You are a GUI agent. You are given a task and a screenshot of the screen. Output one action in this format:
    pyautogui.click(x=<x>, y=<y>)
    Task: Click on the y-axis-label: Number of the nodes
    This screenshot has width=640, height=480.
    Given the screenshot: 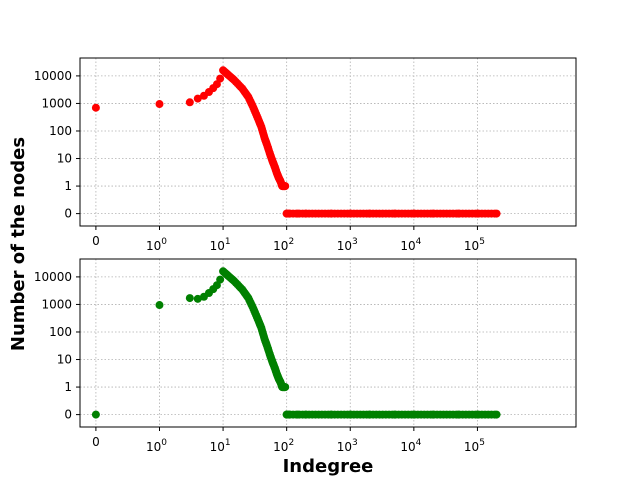 What is the action you would take?
    pyautogui.click(x=18, y=244)
    